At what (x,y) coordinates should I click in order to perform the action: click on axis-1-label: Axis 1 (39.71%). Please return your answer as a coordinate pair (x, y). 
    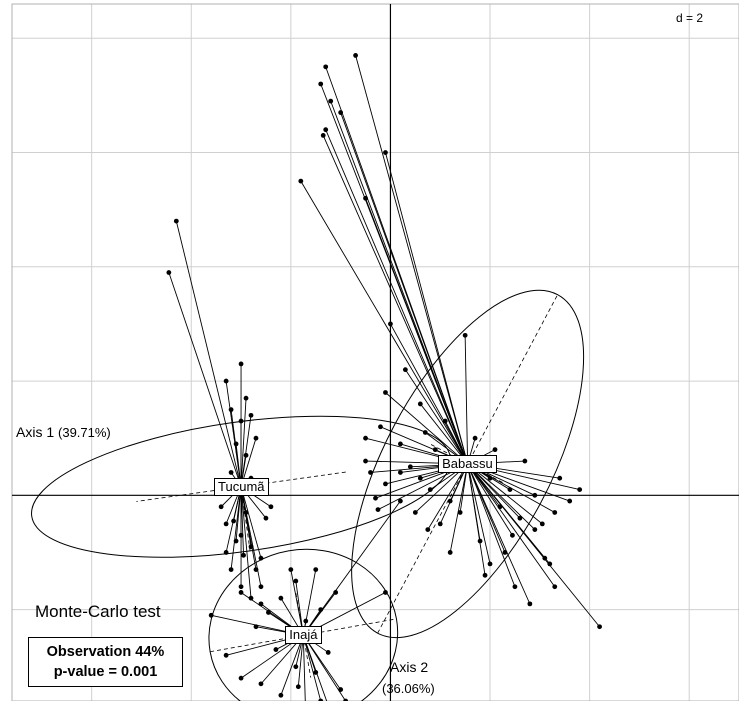
    Looking at the image, I should click on (63, 432).